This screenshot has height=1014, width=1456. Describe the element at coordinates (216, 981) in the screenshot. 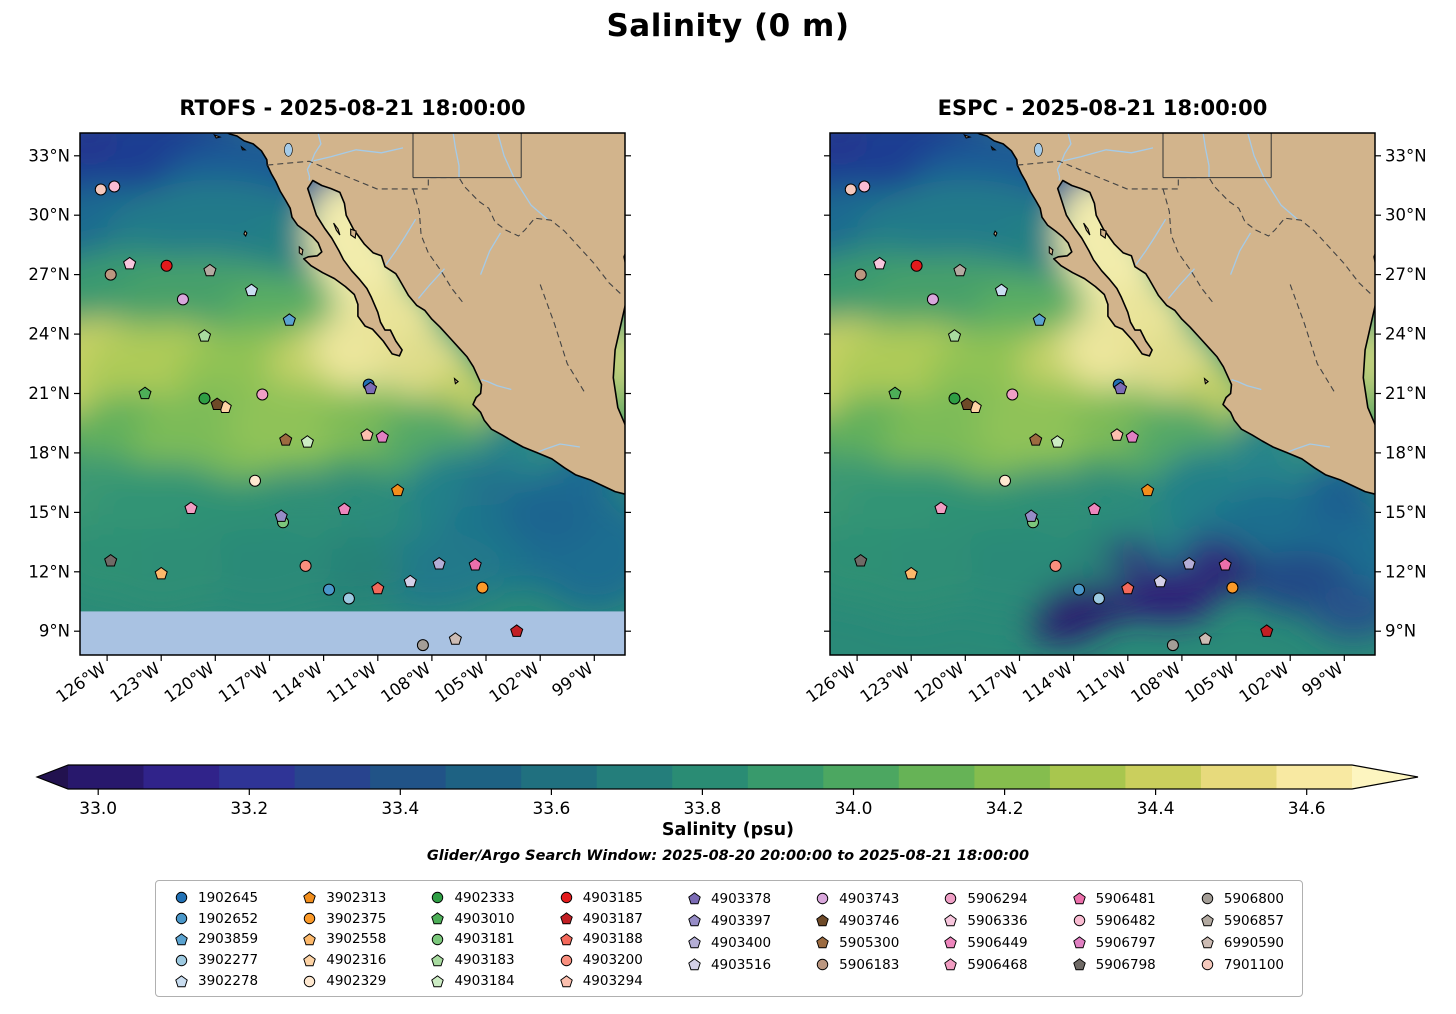

I see `legend-item: 3902278` at that location.